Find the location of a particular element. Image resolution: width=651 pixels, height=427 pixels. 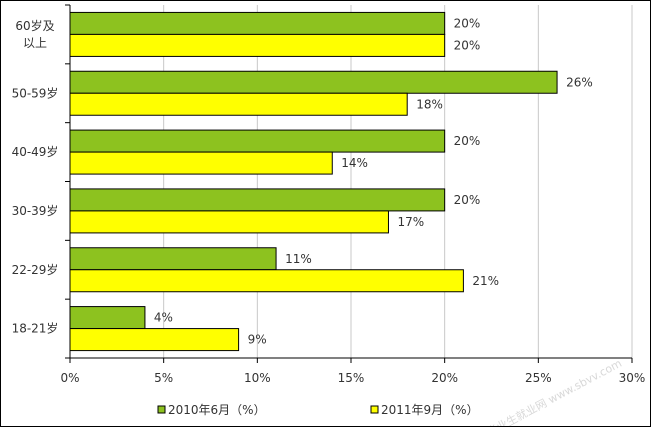

category-label: 40-49岁 is located at coordinates (35, 151).